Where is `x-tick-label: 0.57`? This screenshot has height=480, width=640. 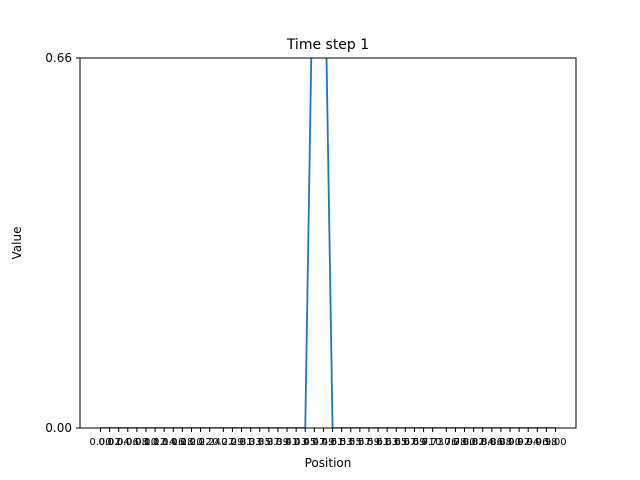
x-tick-label: 0.57 is located at coordinates (360, 442).